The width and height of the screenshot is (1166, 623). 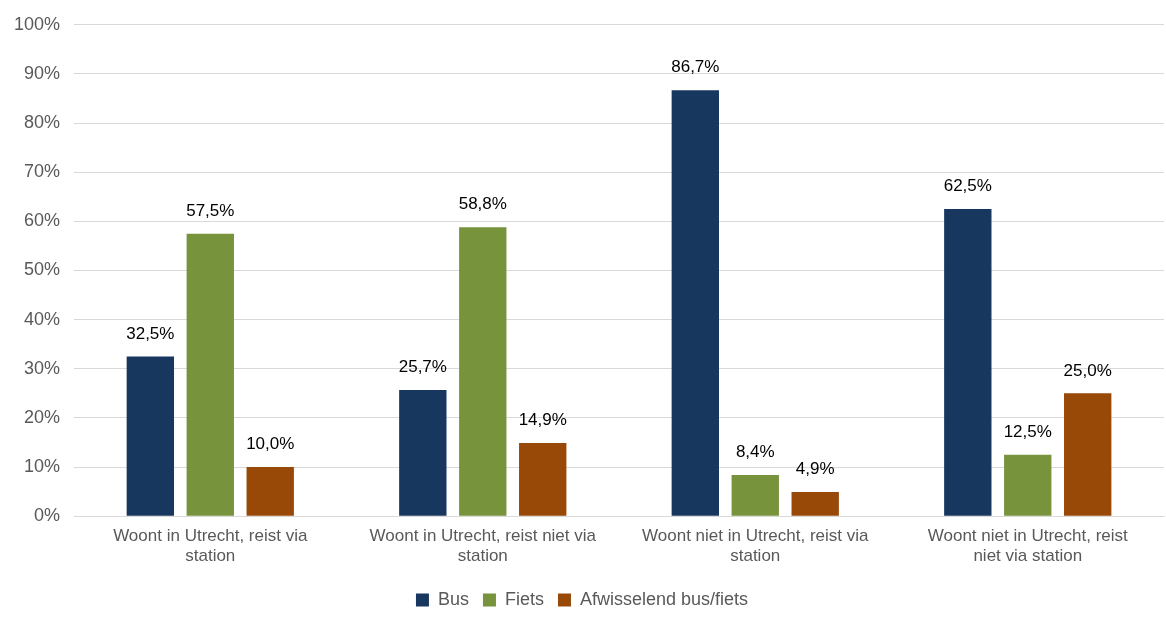 I want to click on y-tick-label: 100%, so click(x=37, y=23).